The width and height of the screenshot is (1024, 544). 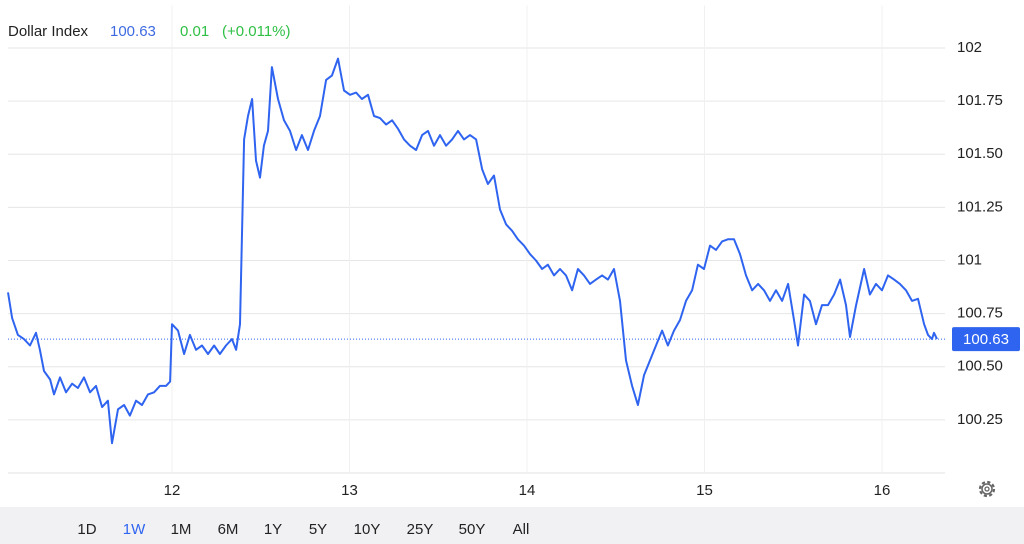 What do you see at coordinates (48, 31) in the screenshot?
I see `chart-title: Dollar Index` at bounding box center [48, 31].